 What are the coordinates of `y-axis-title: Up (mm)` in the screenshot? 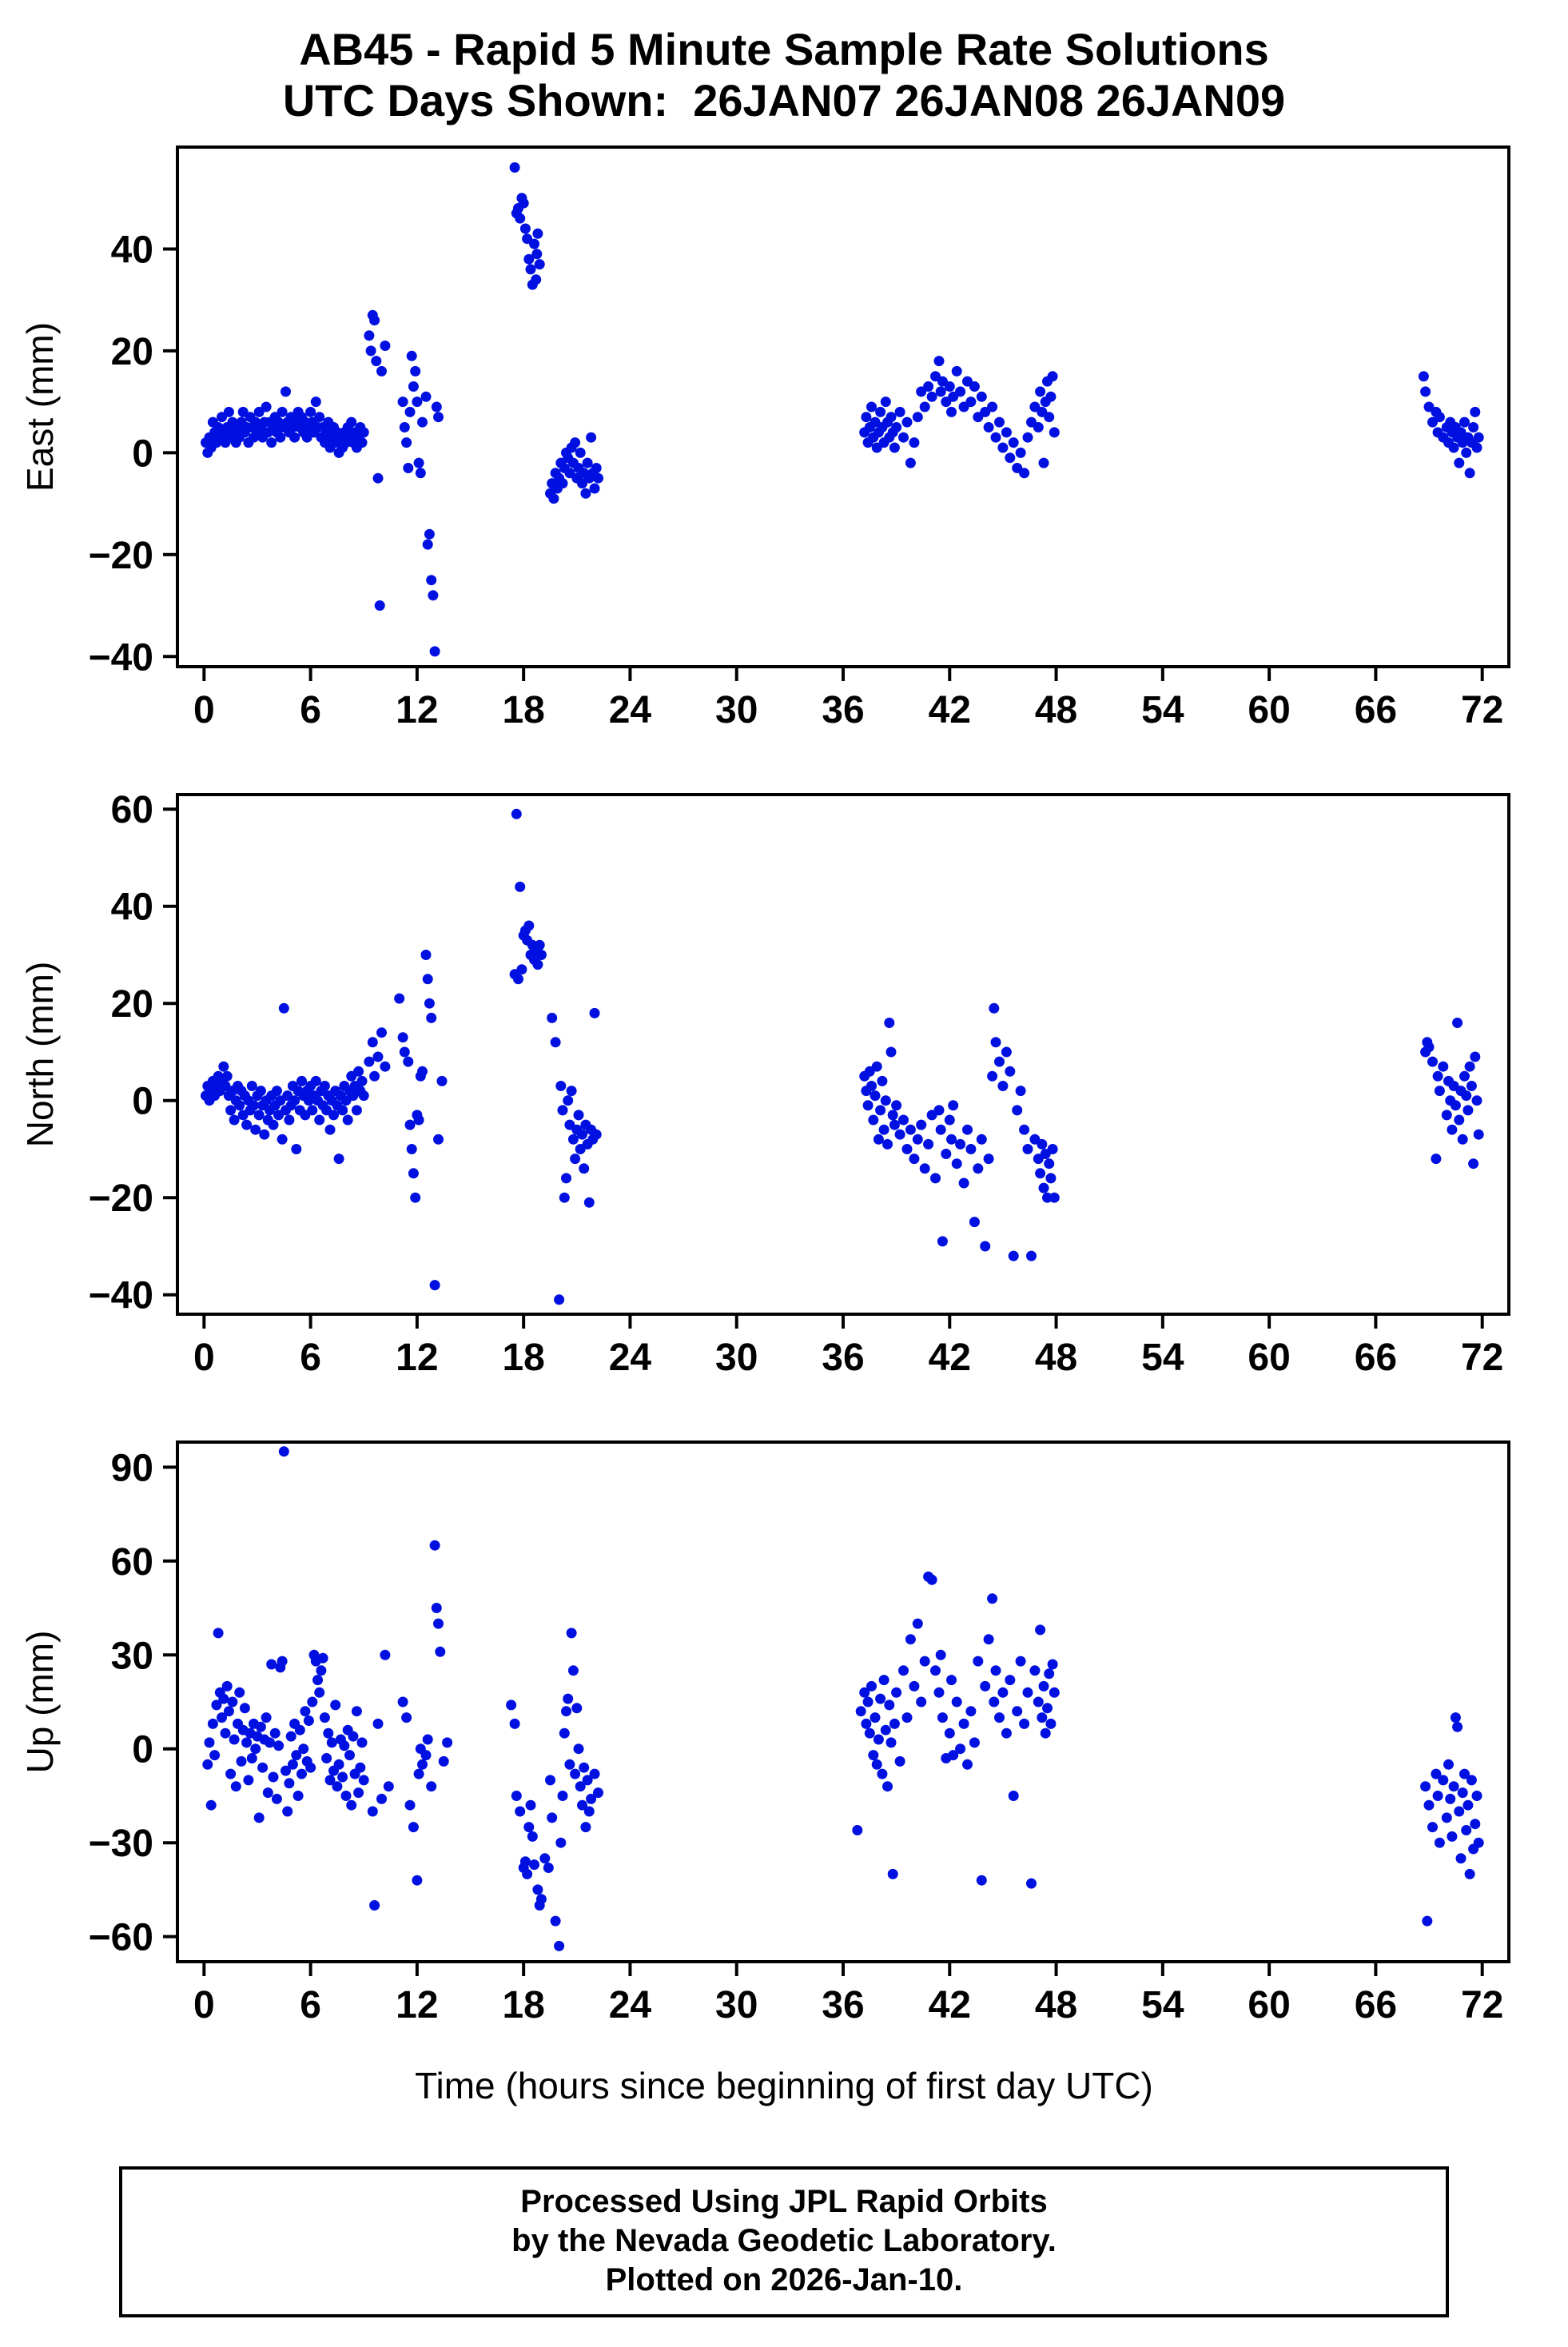 It's located at (40, 1703).